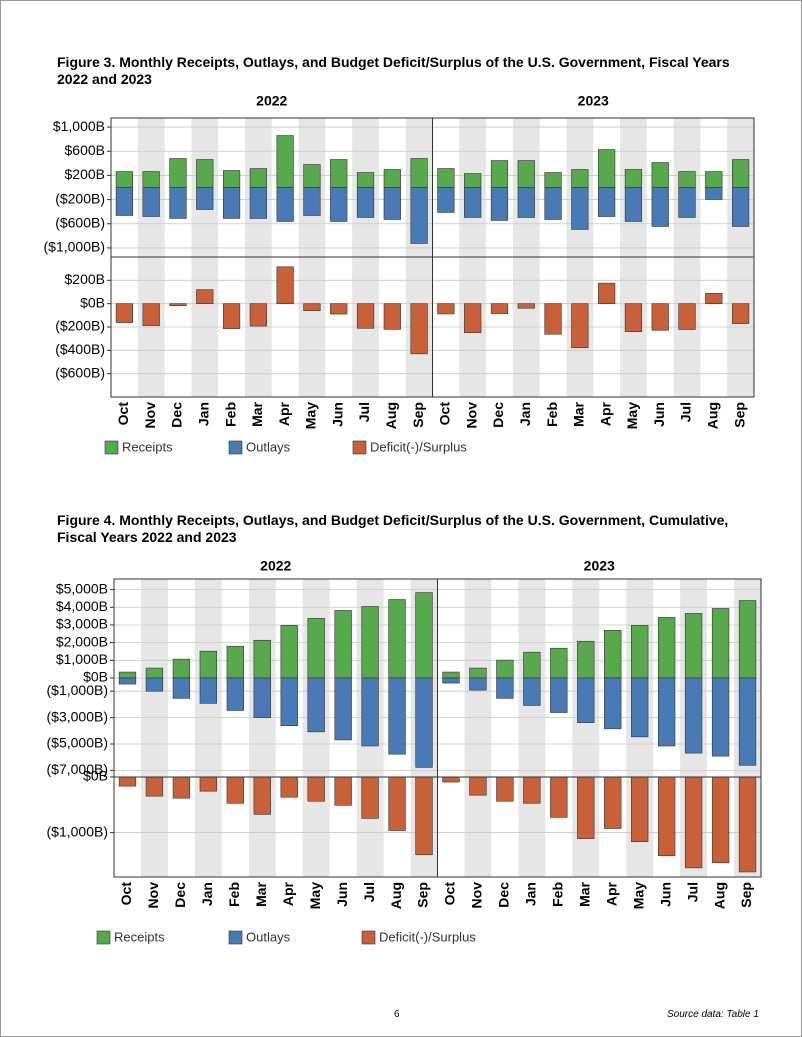 The width and height of the screenshot is (802, 1037). What do you see at coordinates (77, 690) in the screenshot?
I see `y-tick-label: ($1,000B)` at bounding box center [77, 690].